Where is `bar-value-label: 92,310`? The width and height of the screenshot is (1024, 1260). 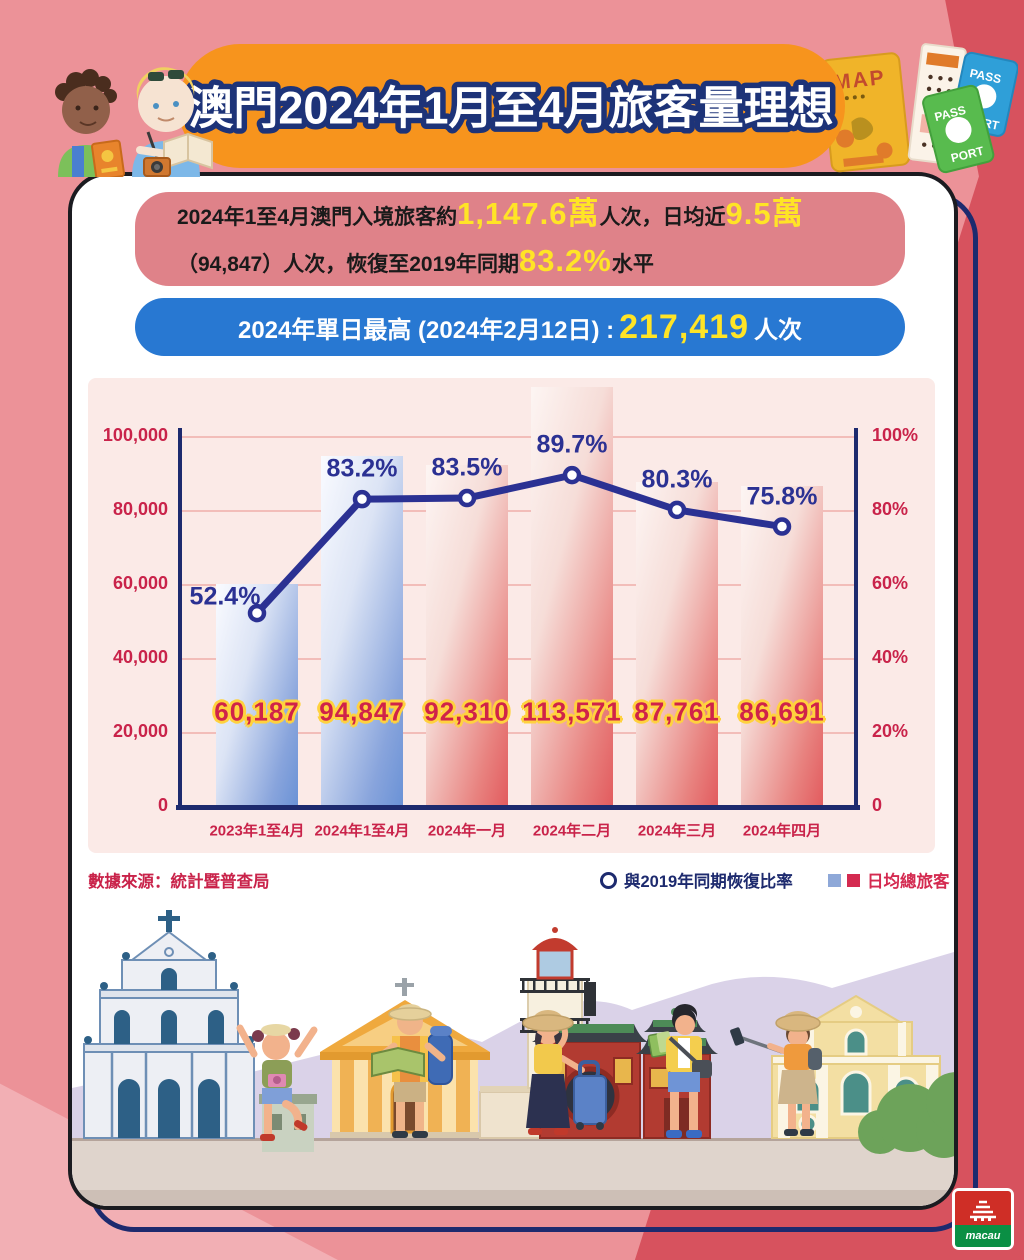 bar-value-label: 92,310 is located at coordinates (467, 711).